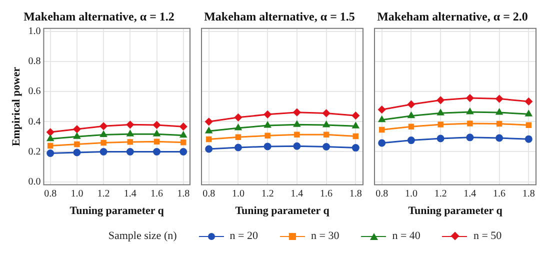  I want to click on legend-label: n = 20, so click(244, 236).